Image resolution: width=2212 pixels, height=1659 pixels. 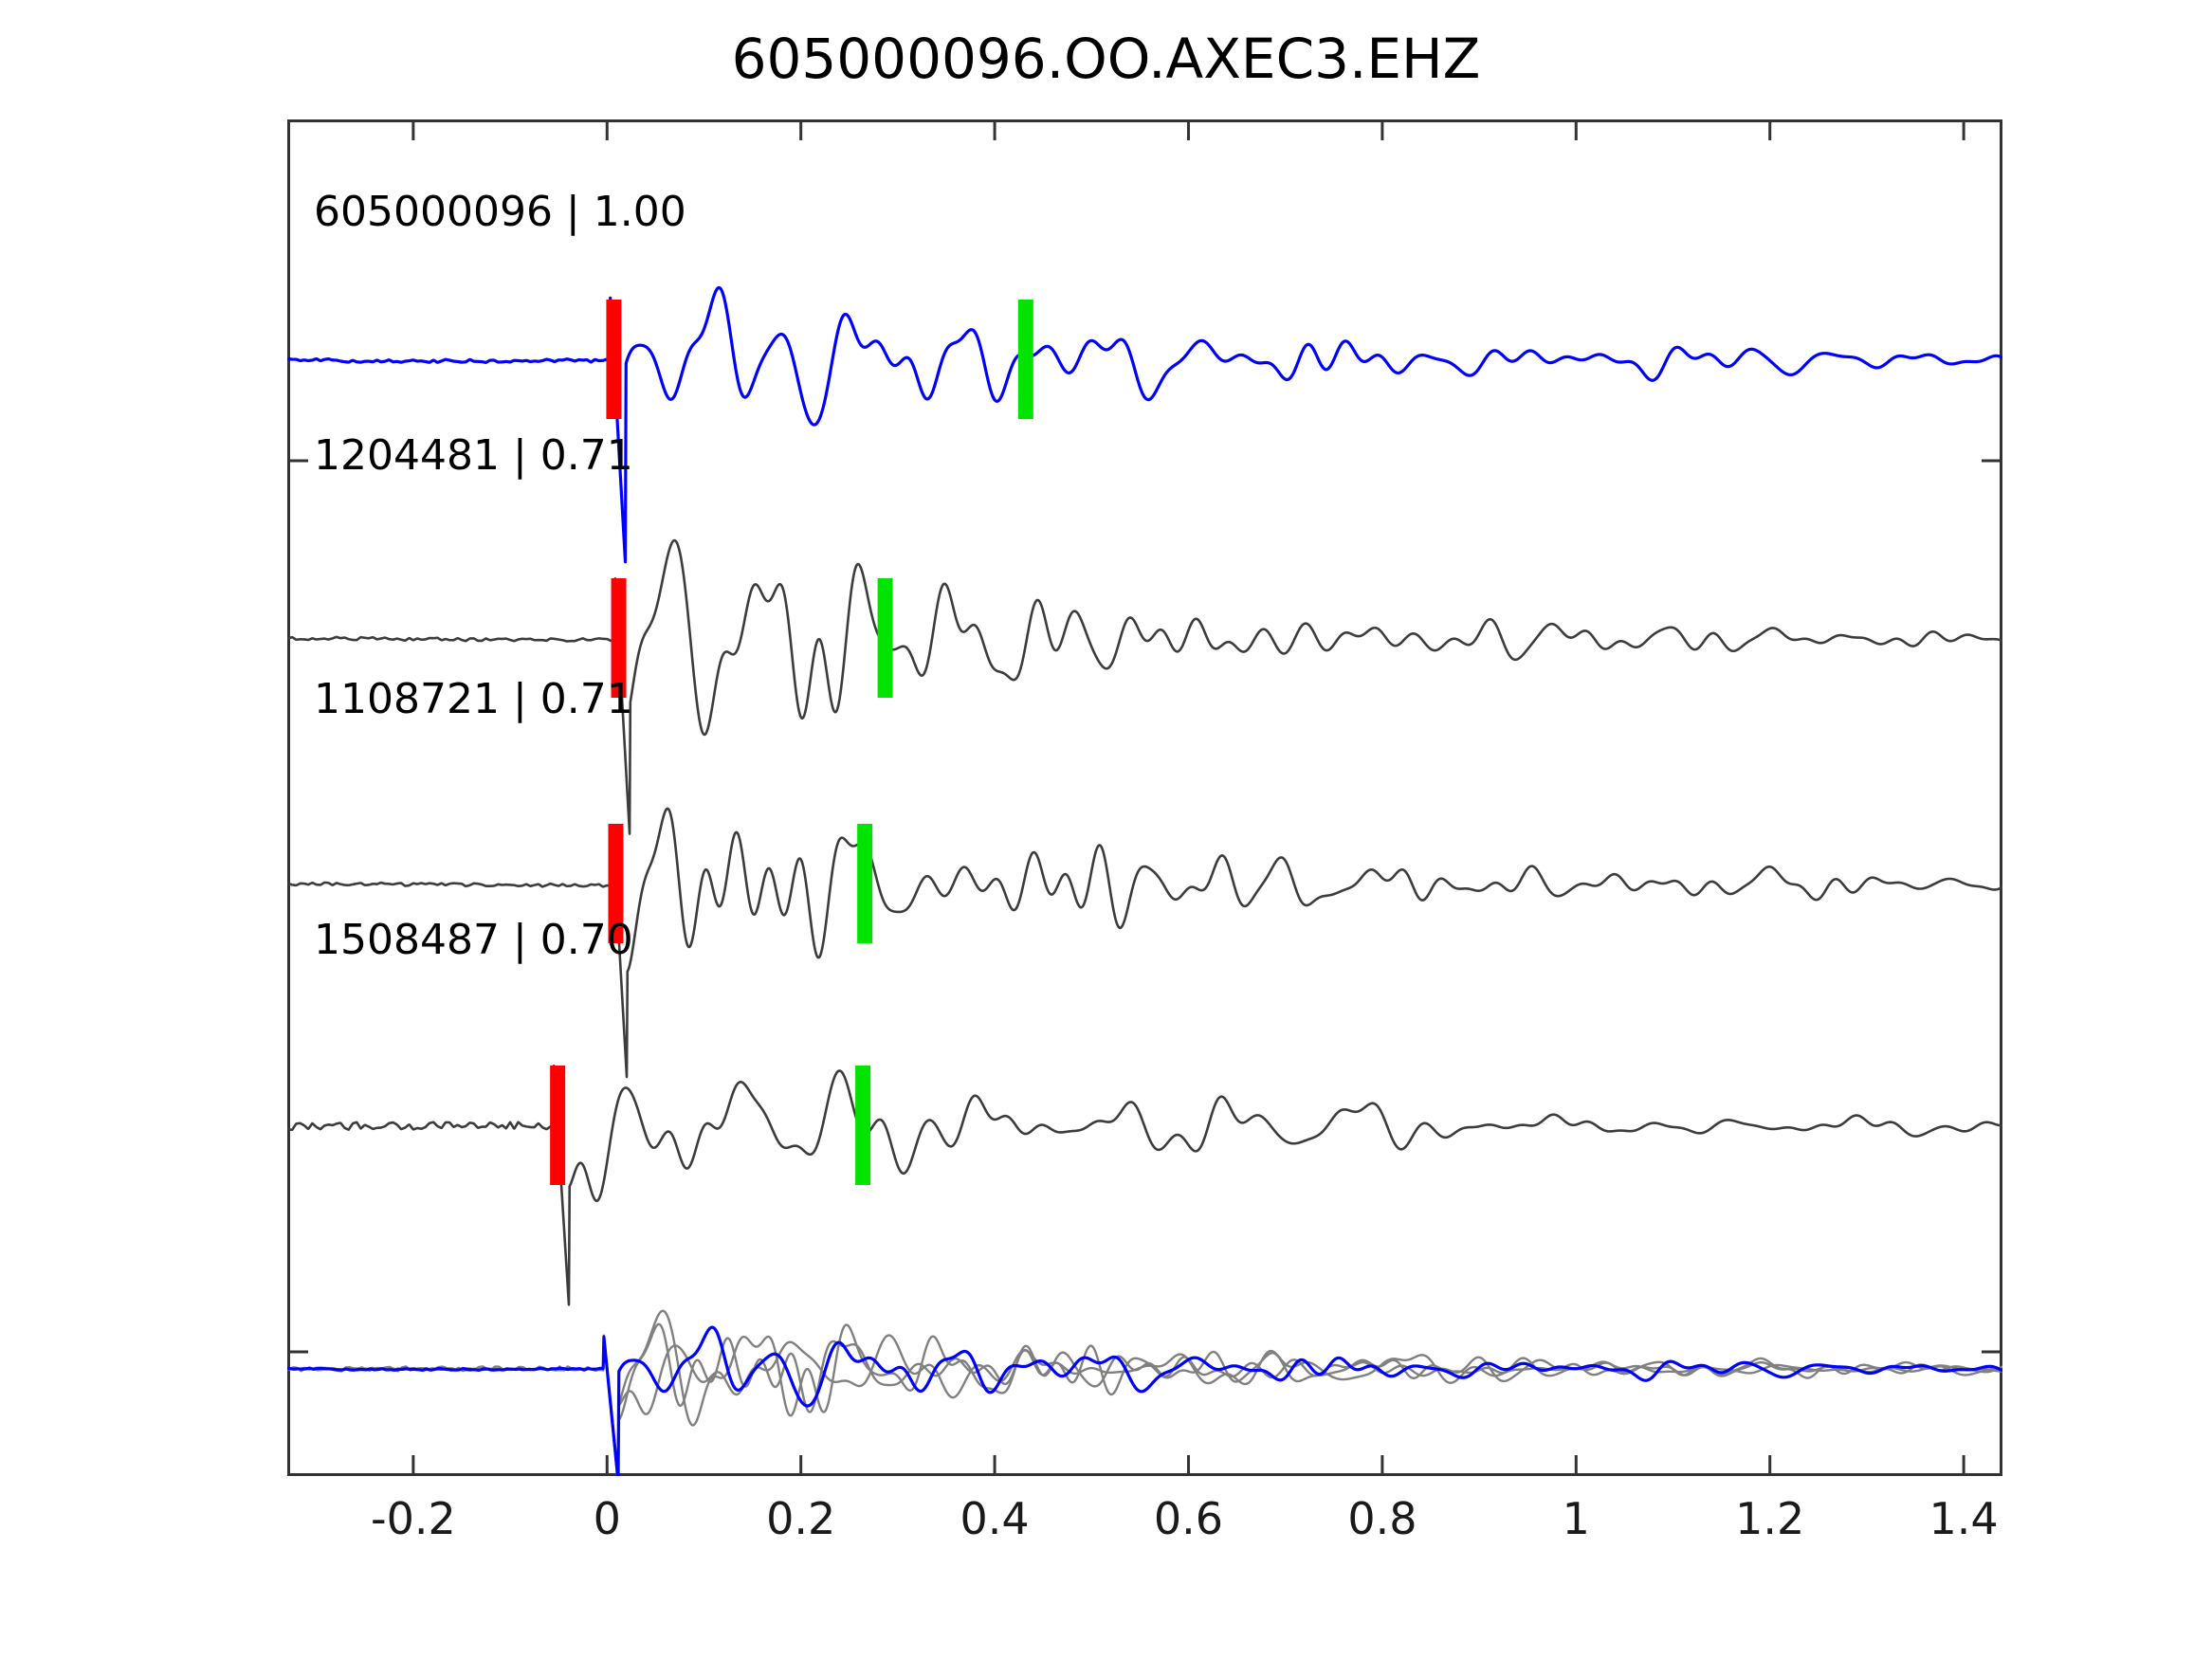 I want to click on stack-line-template, so click(x=1144, y=1400).